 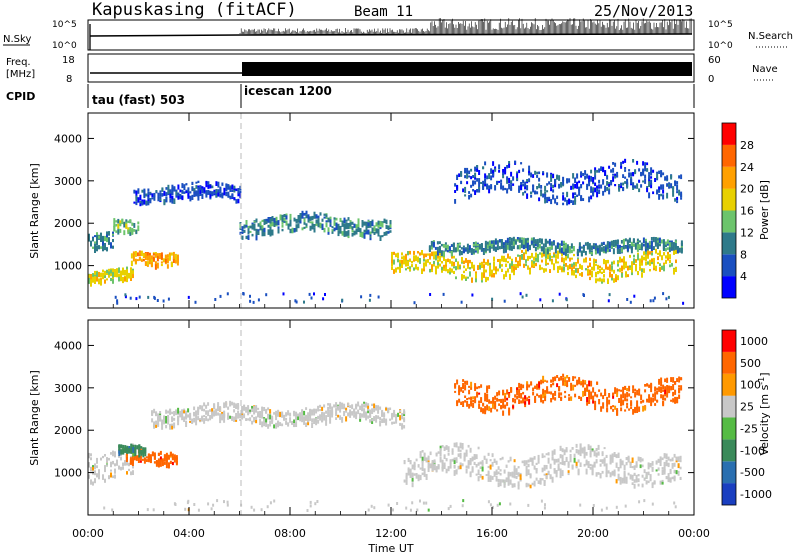 What do you see at coordinates (593, 533) in the screenshot?
I see `x-tick-label-6: 20:00` at bounding box center [593, 533].